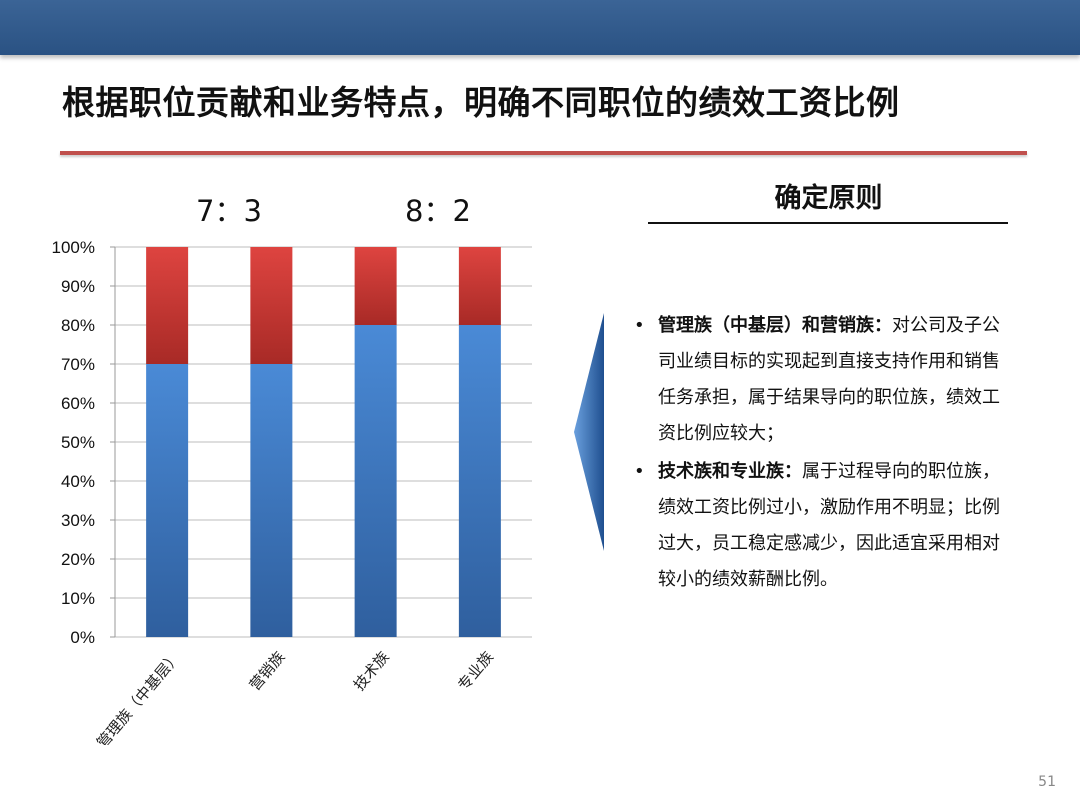  I want to click on principle-item-heading: 管理族（中基层）和营销族：, so click(775, 325).